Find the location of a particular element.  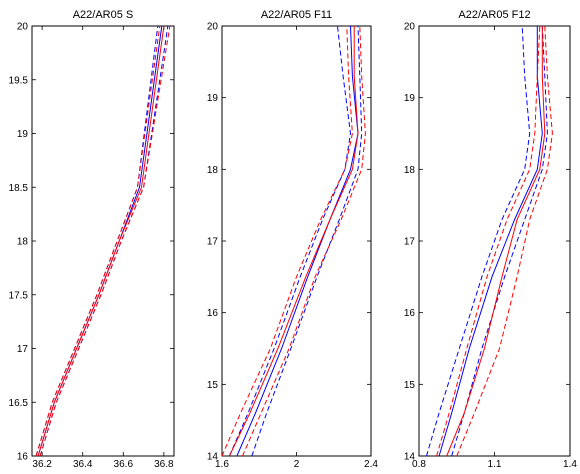

x-tick-label: 2.4 is located at coordinates (371, 464).